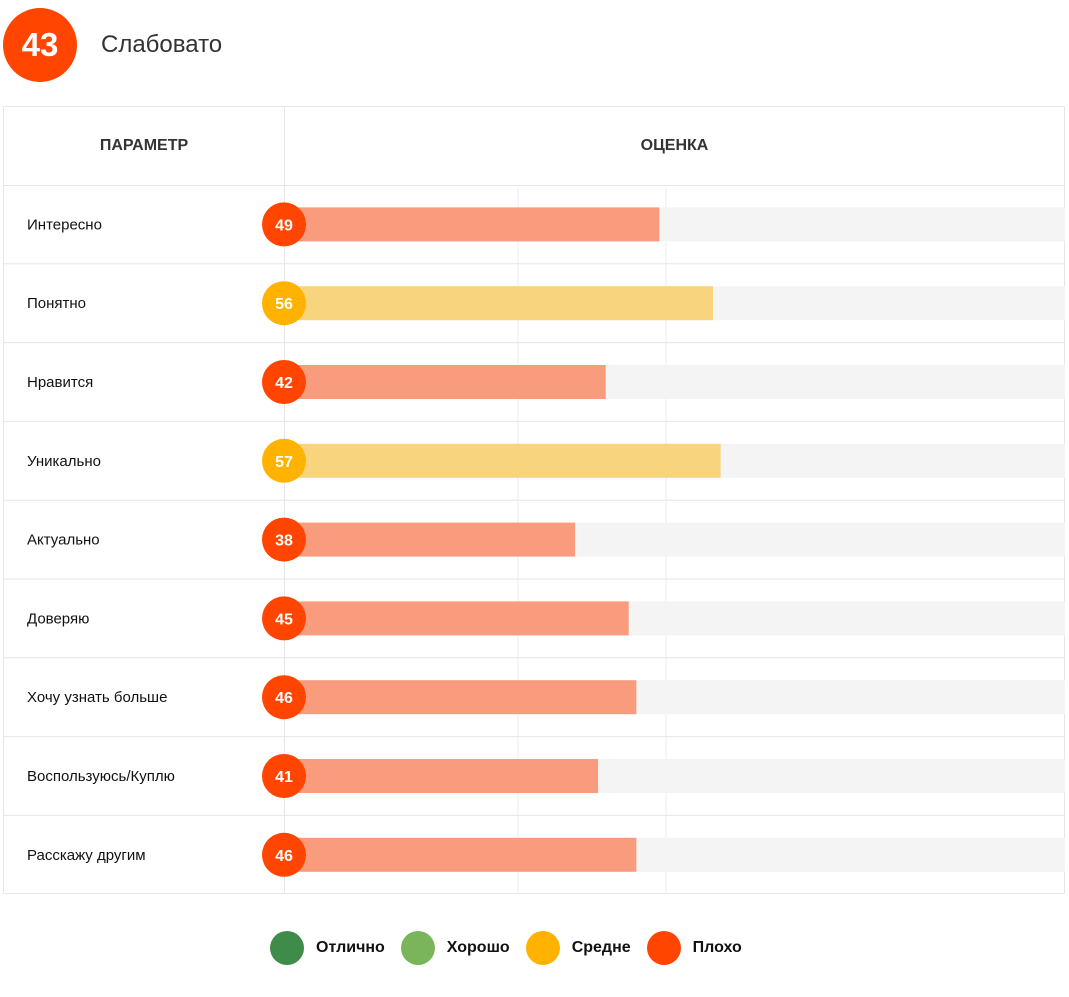  What do you see at coordinates (63, 540) in the screenshot?
I see `category-label: Актуально` at bounding box center [63, 540].